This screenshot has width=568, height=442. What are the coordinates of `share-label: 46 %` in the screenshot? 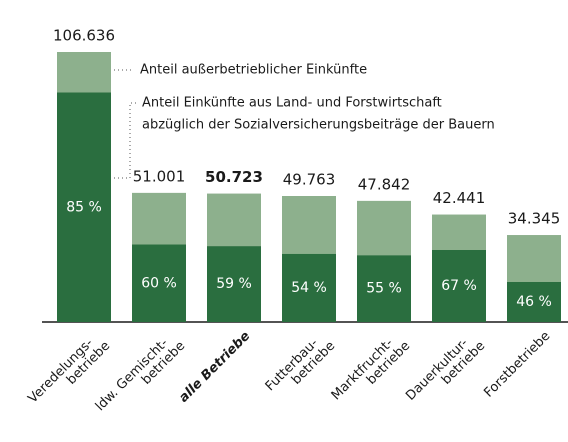 It's located at (534, 302).